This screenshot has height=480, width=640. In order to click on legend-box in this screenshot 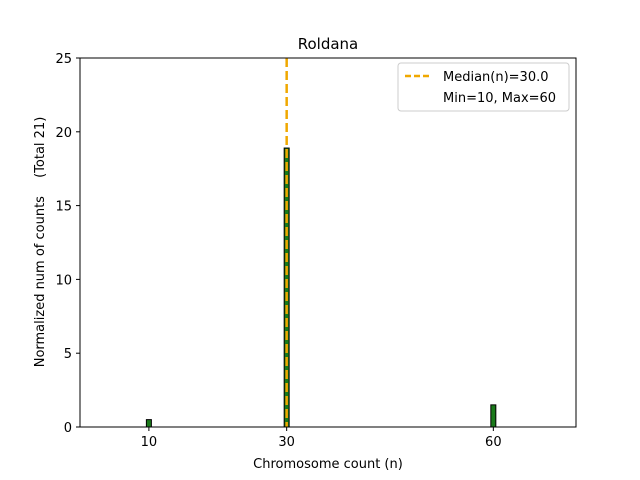, I will do `click(483, 87)`.